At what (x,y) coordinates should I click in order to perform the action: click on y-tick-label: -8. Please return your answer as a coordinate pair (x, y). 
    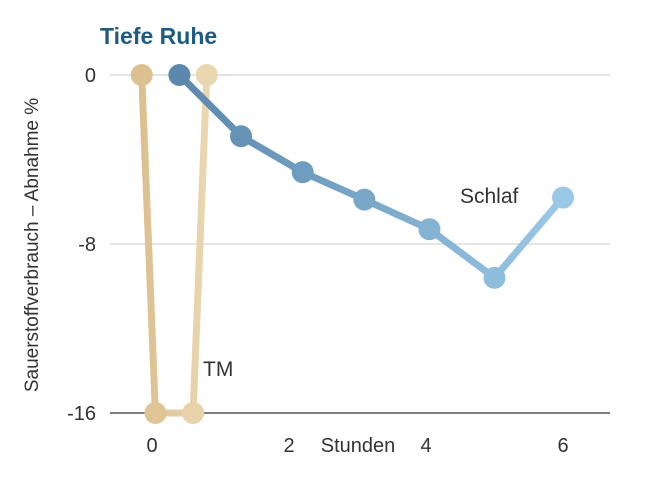
    Looking at the image, I should click on (87, 245).